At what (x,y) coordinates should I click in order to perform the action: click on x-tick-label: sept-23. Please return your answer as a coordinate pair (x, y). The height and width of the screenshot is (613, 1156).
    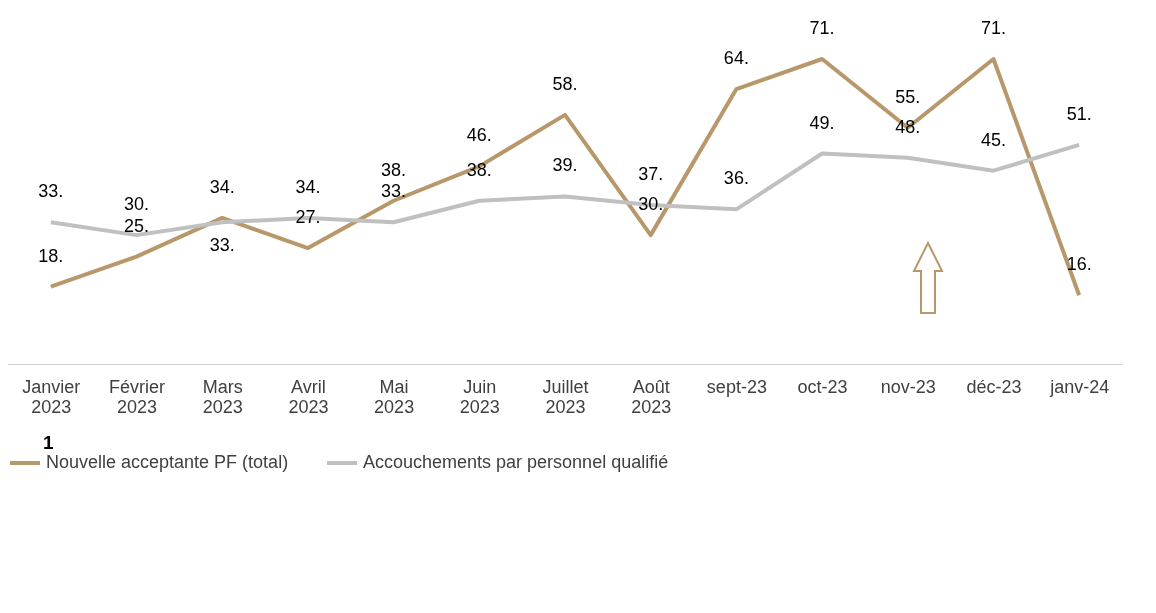
    Looking at the image, I should click on (736, 386).